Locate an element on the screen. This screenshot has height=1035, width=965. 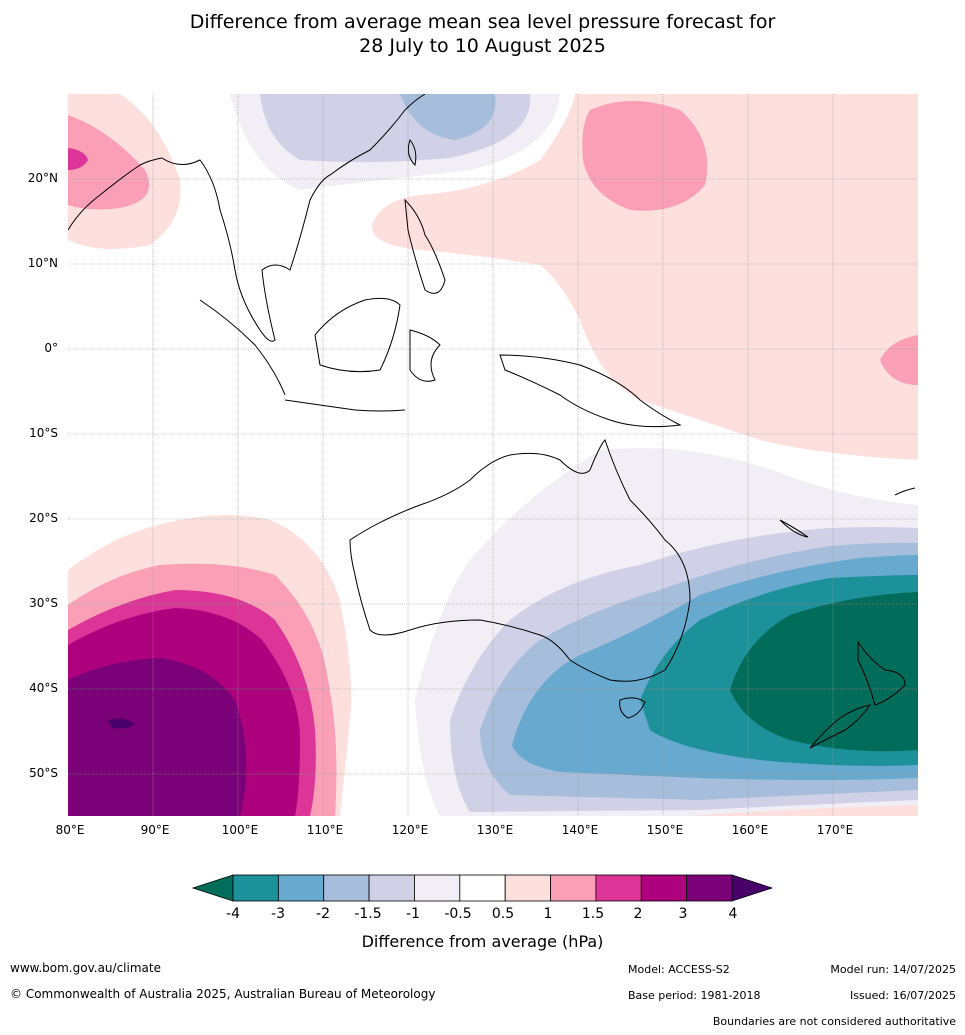
colorbar is located at coordinates (482, 888).